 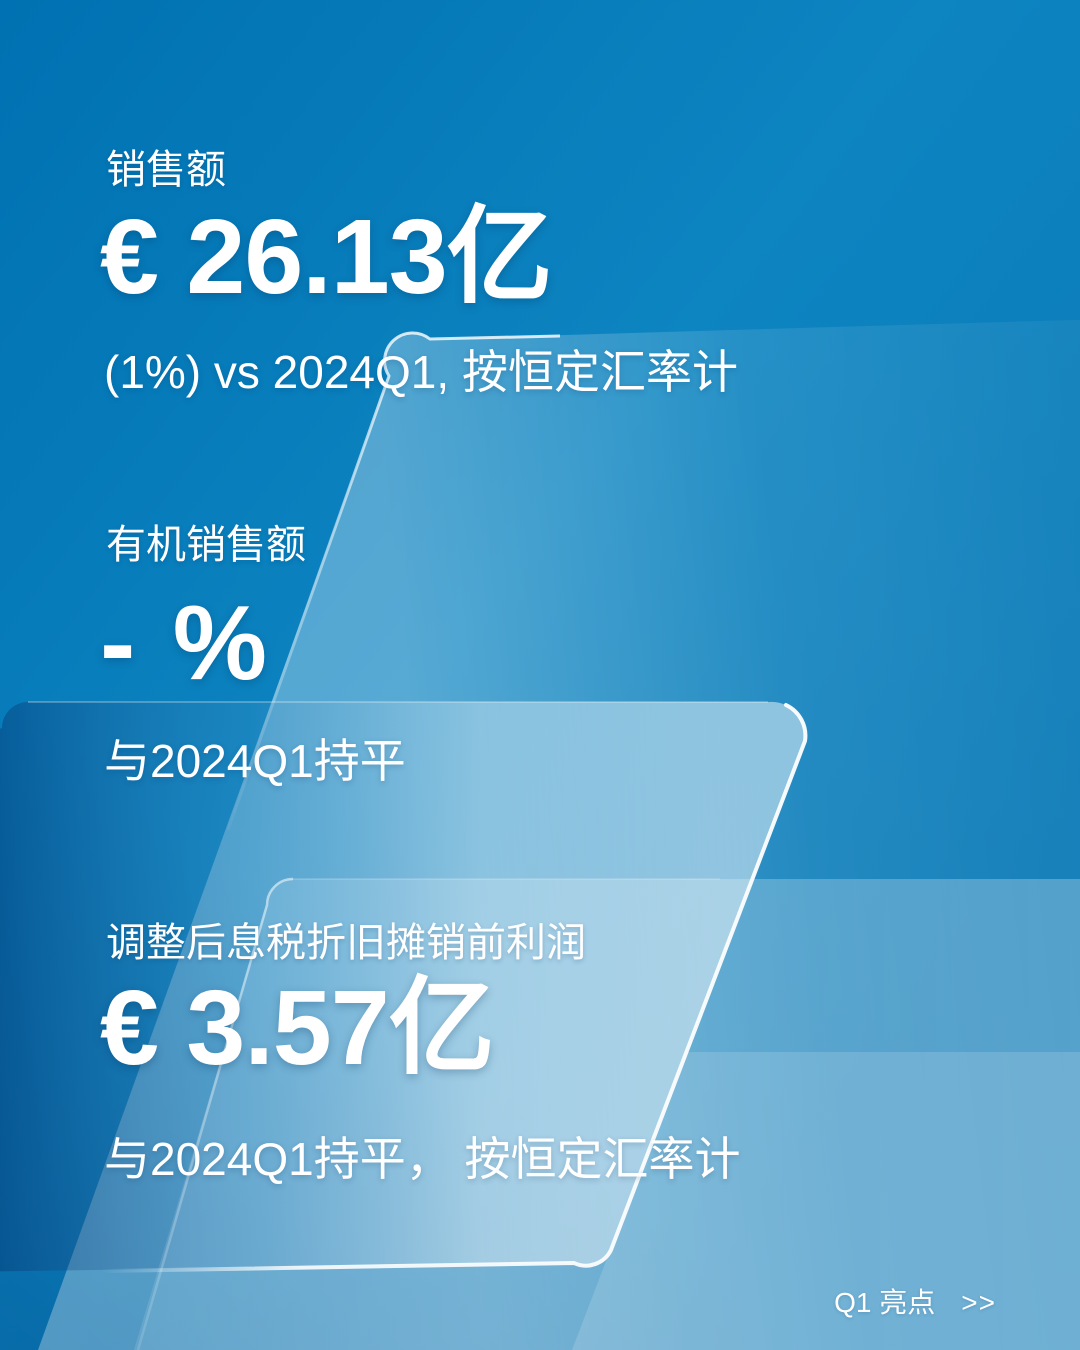 I want to click on q1-highlights-link-label: Q1 亮点, so click(x=885, y=1302).